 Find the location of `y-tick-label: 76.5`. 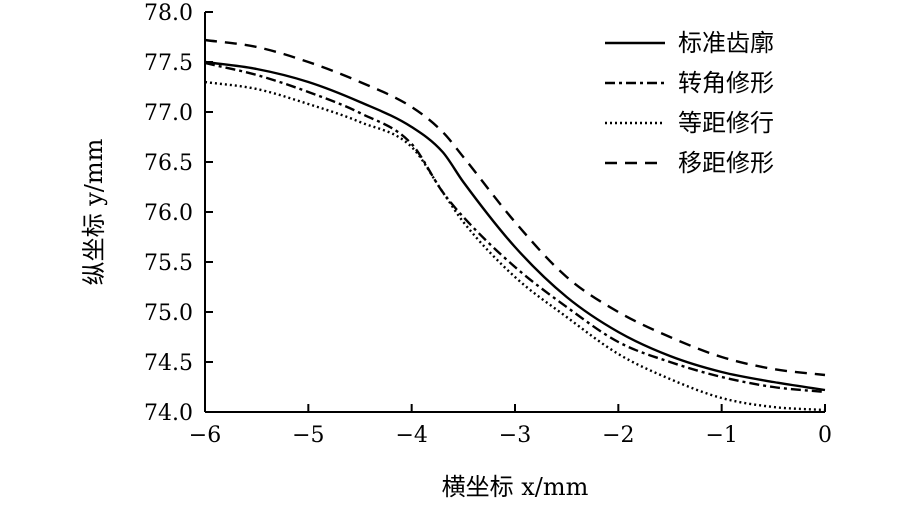

y-tick-label: 76.5 is located at coordinates (168, 163).